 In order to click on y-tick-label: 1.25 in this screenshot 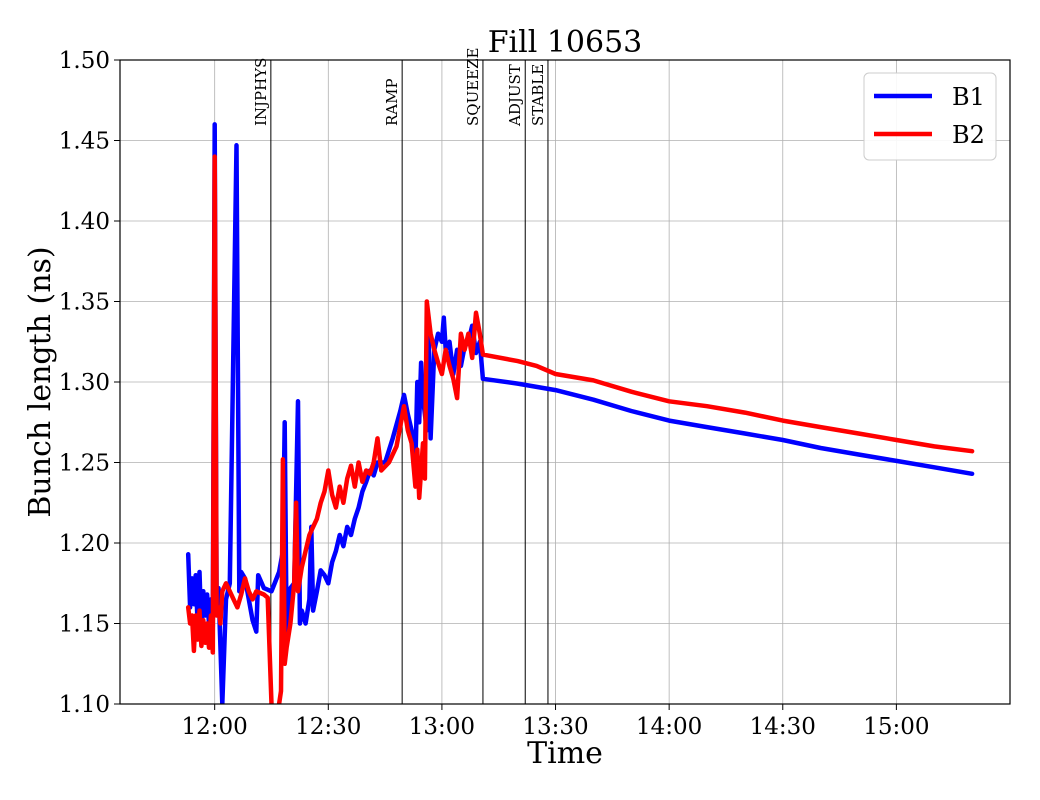, I will do `click(84, 464)`.